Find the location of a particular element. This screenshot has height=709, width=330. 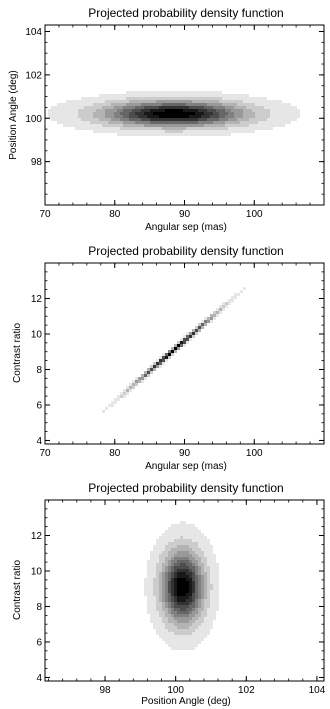

x-tick-label: 90 is located at coordinates (185, 453).